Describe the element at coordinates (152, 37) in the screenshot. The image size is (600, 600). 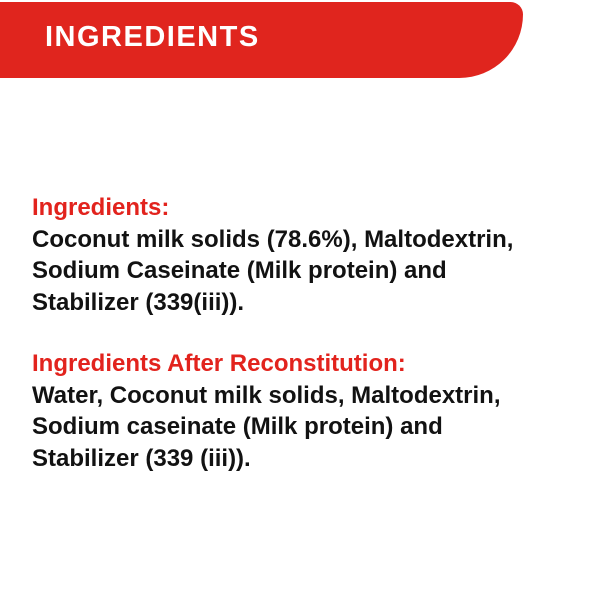
I see `banner-title: INGREDIENTS` at that location.